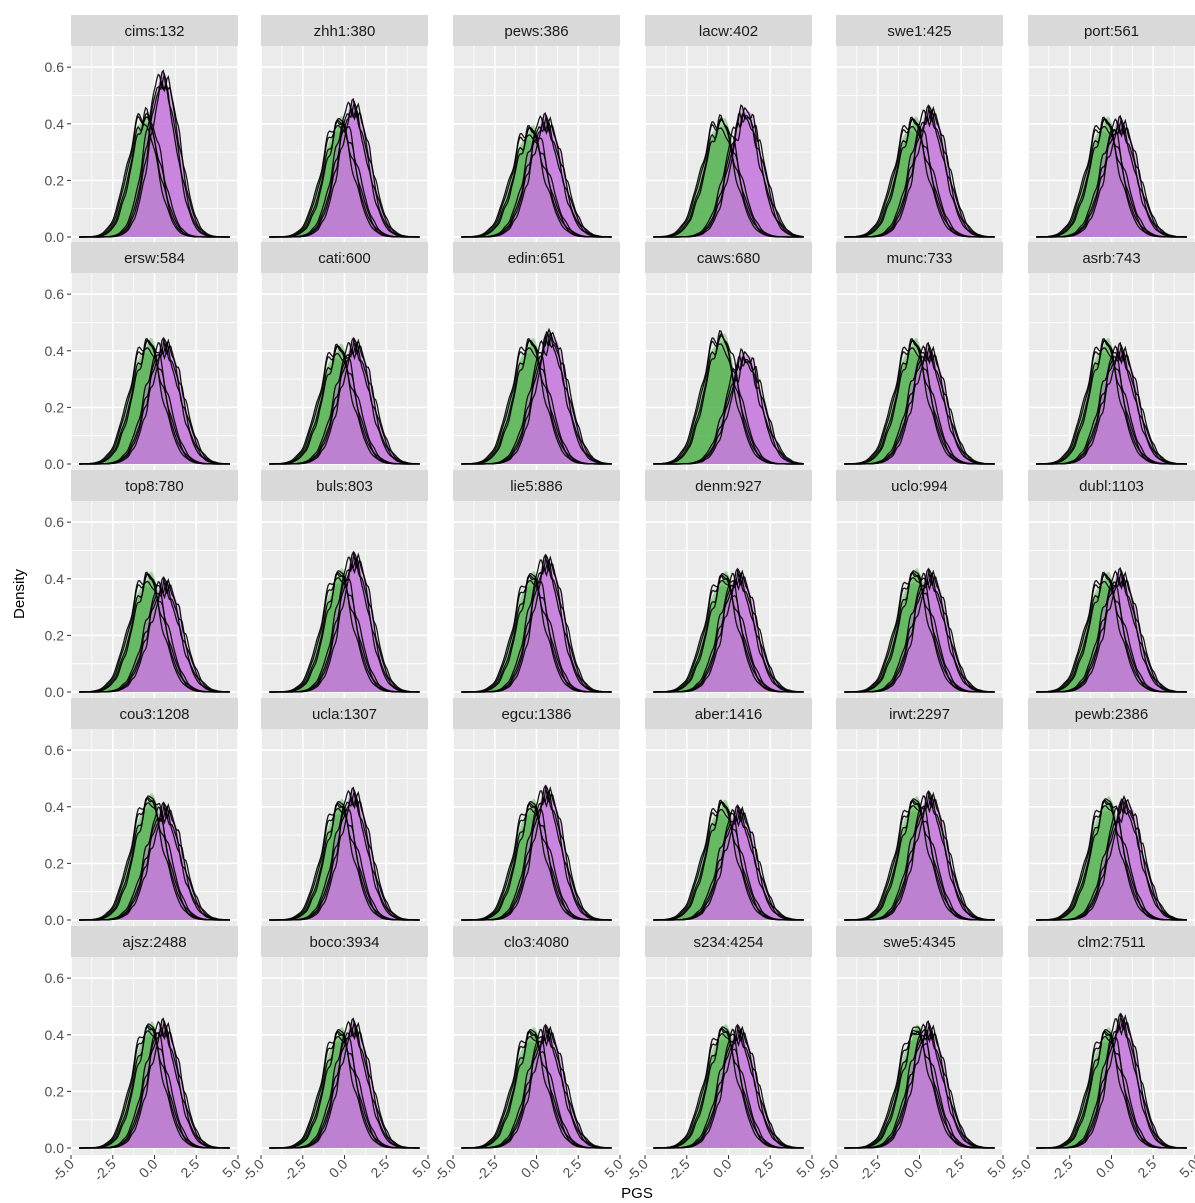 The height and width of the screenshot is (1203, 1195). Describe the element at coordinates (728, 31) in the screenshot. I see `facet-label: lacw:402` at that location.